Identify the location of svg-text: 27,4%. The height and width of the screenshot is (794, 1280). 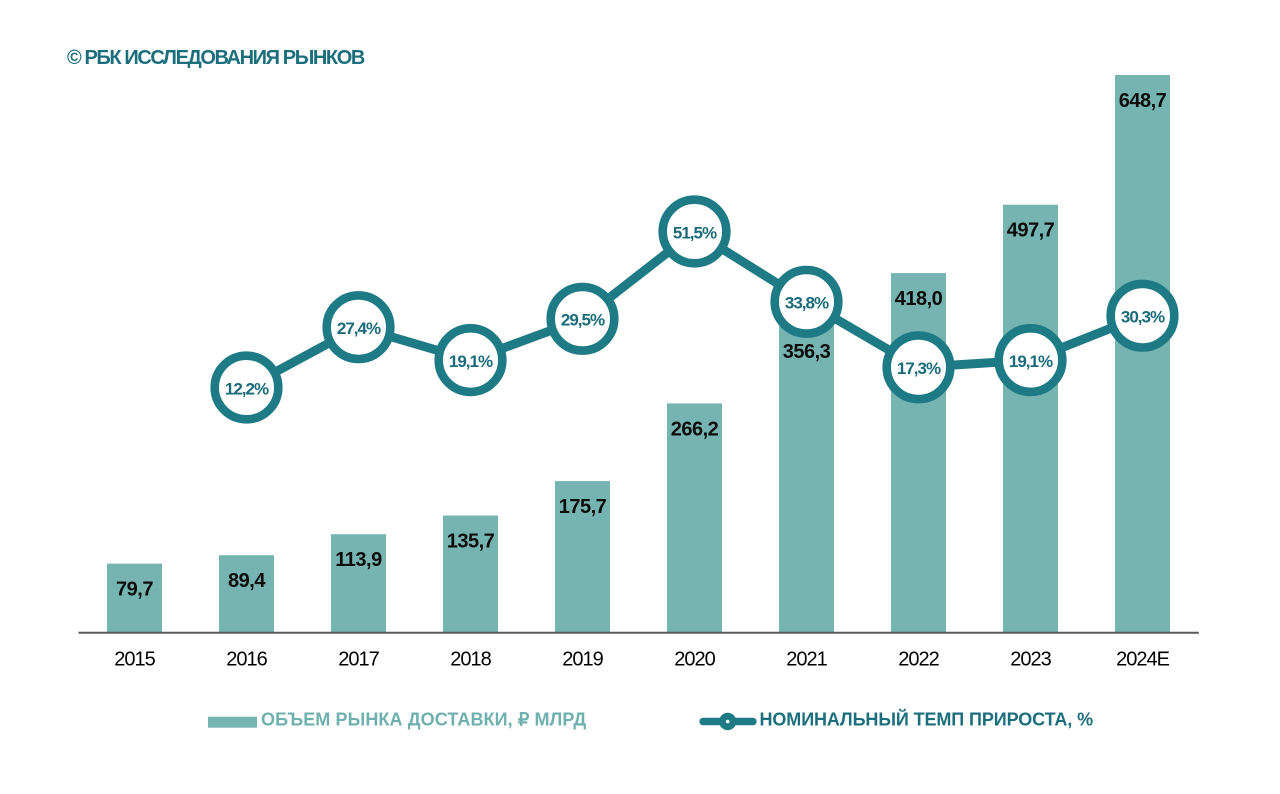
(359, 328).